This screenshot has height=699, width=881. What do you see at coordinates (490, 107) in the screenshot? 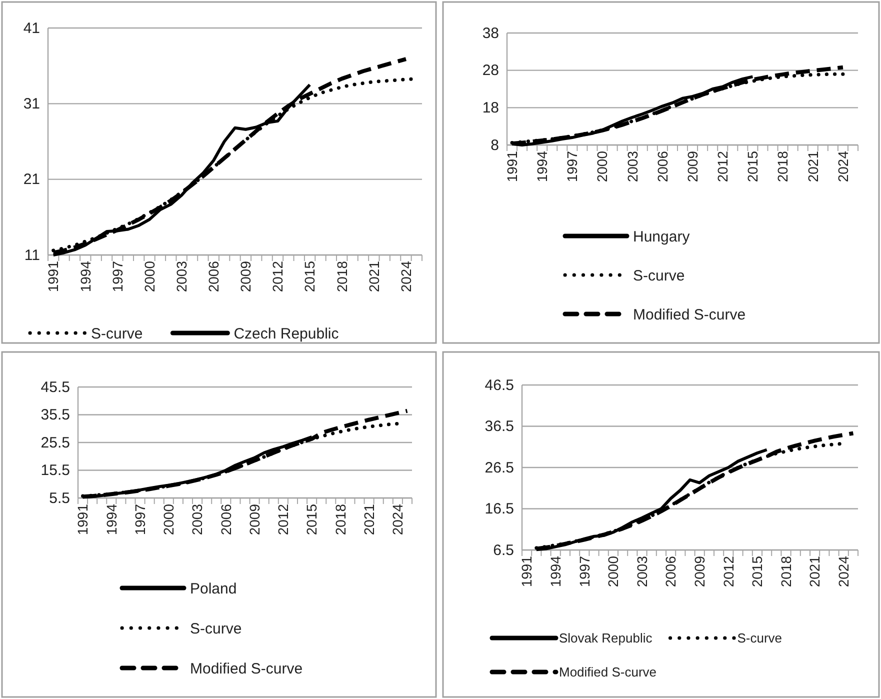
I see `y-tick-label: 18` at bounding box center [490, 107].